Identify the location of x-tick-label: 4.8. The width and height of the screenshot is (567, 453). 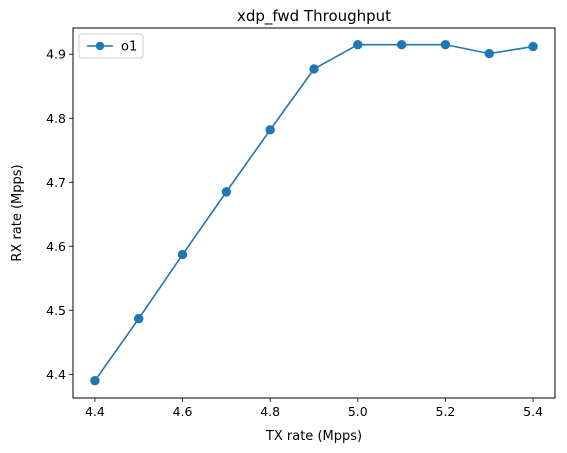
(270, 411).